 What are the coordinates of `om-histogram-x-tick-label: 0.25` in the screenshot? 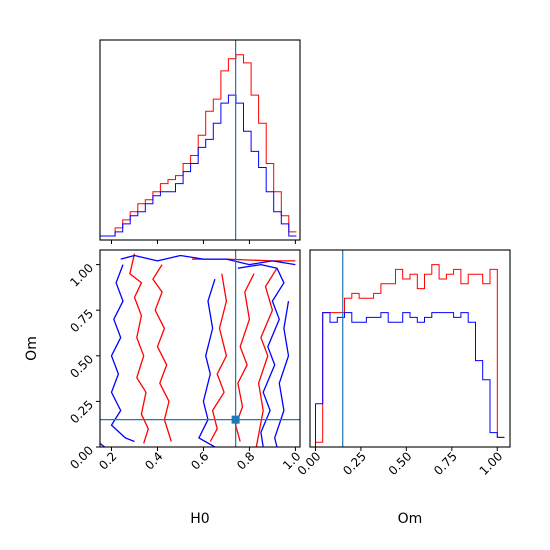 It's located at (354, 463).